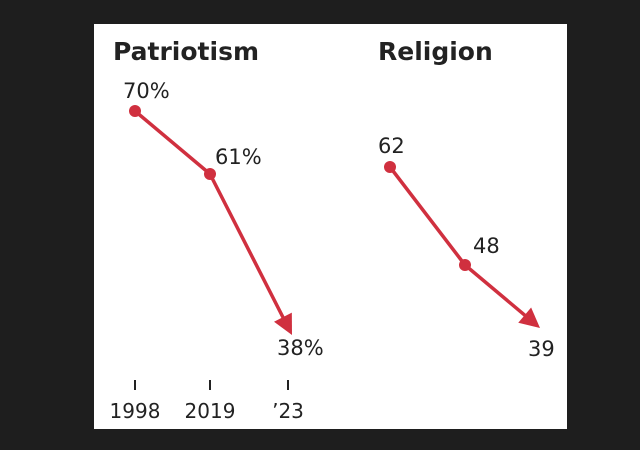  What do you see at coordinates (300, 348) in the screenshot?
I see `patriotism-data-label: 38%` at bounding box center [300, 348].